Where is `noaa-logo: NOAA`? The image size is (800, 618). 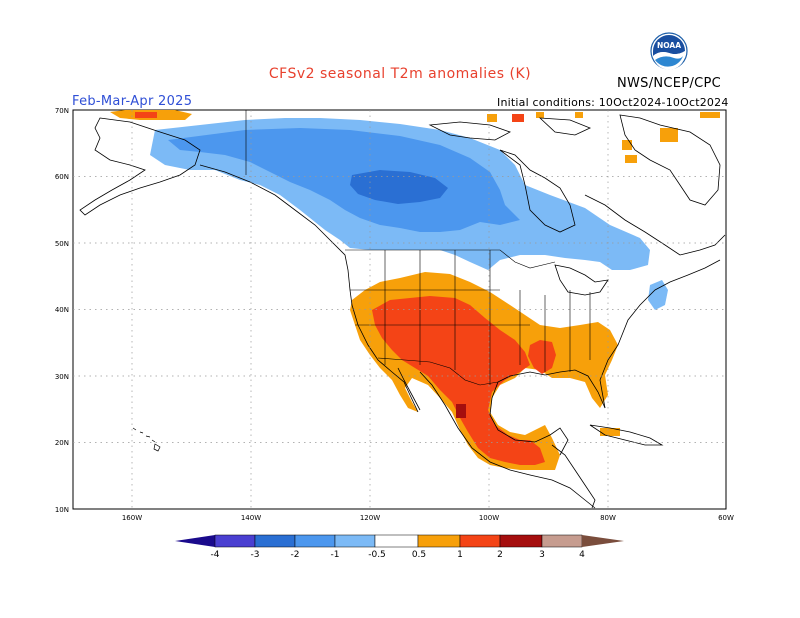
noaa-logo: NOAA is located at coordinates (669, 51).